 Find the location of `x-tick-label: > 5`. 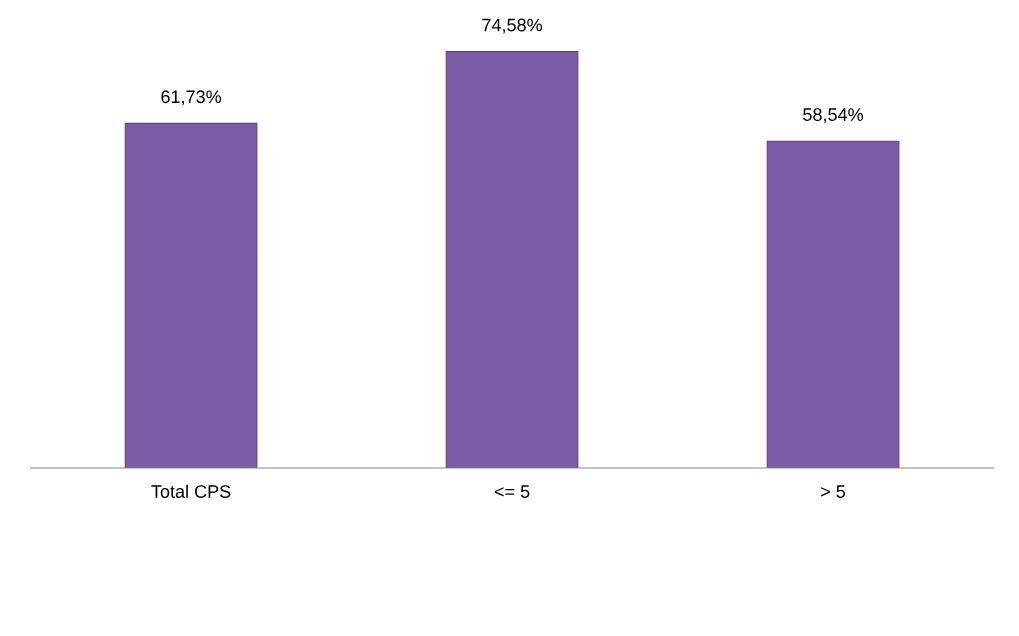

x-tick-label: > 5 is located at coordinates (833, 491).